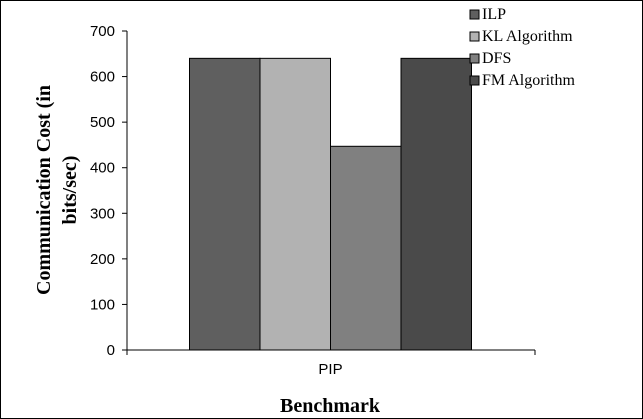 The image size is (643, 419). I want to click on x-tick-label: PIP, so click(330, 369).